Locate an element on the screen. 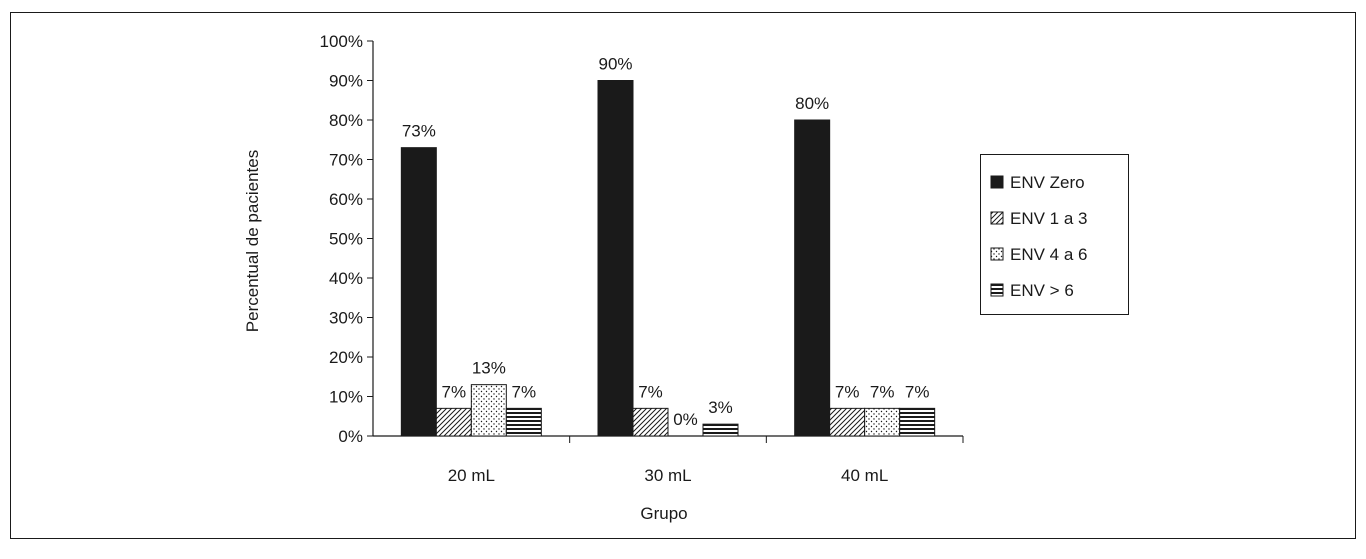 This screenshot has height=559, width=1366. data-label: 80% is located at coordinates (812, 103).